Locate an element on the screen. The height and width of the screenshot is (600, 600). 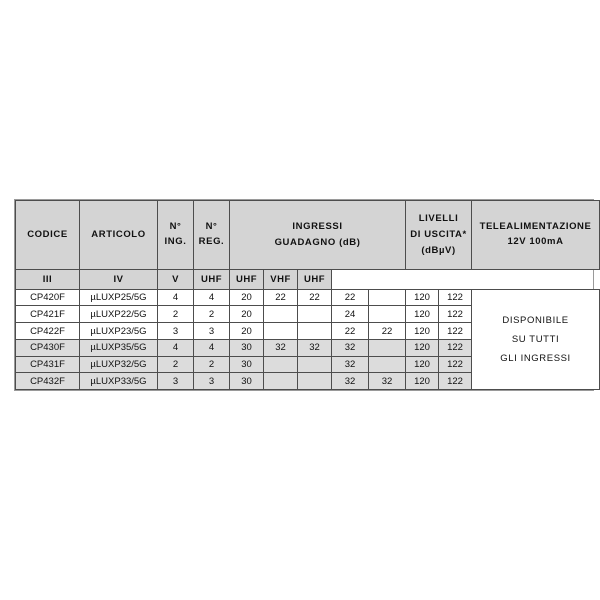
subheader-ingresso-iv: IV is located at coordinates (118, 279).